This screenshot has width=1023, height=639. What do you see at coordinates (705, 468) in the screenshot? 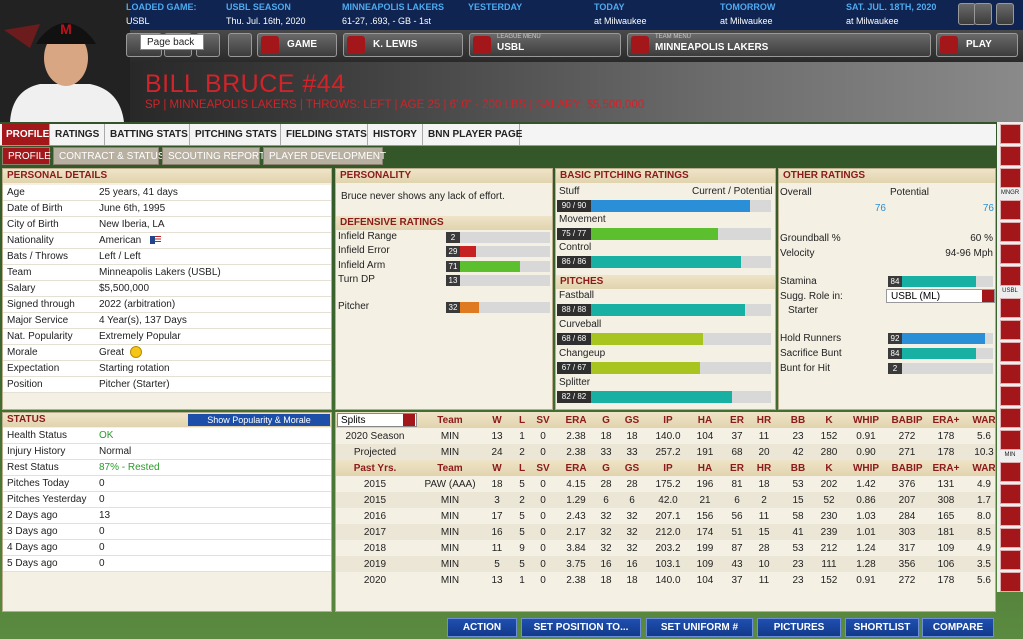
I see `stats-header: HA` at bounding box center [705, 468].